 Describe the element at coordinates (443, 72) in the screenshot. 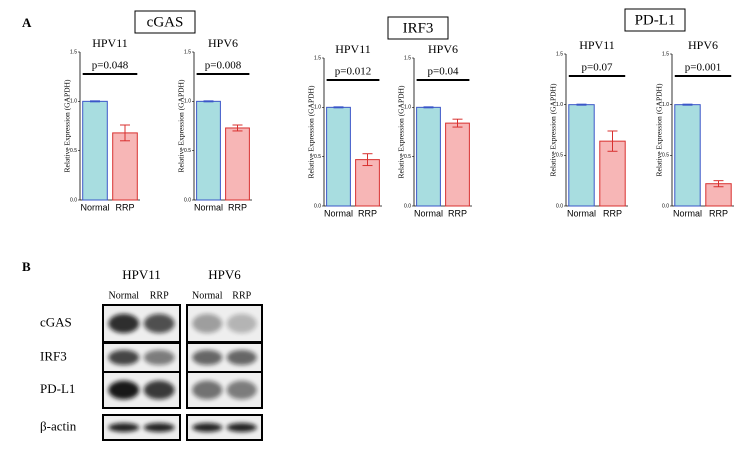

I see `p-value: p=0.04` at that location.